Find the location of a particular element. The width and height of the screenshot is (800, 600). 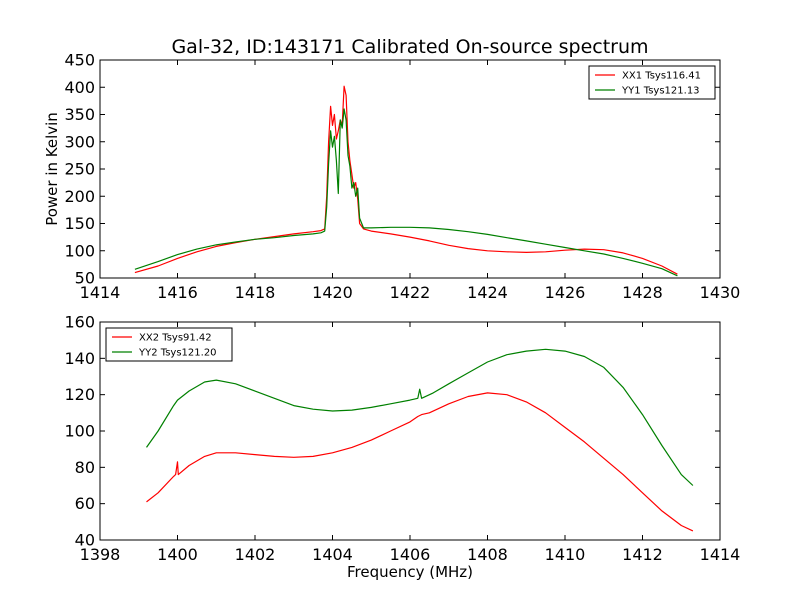

y-axis-label: Power in Kelvin is located at coordinates (52, 169).